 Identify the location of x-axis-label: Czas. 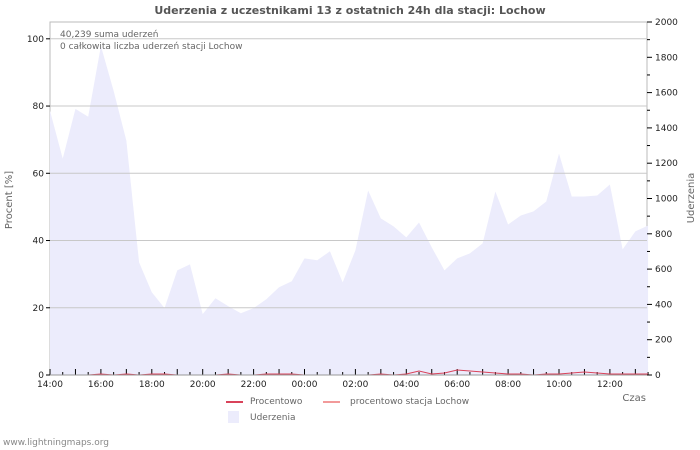
(634, 398).